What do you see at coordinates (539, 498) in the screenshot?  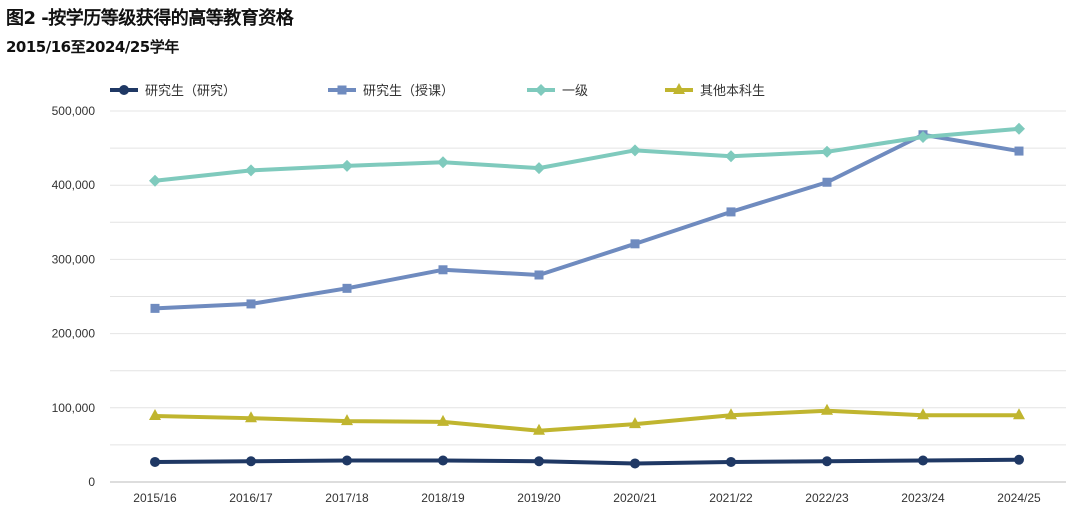 I see `x-tick-label: 2019/20` at bounding box center [539, 498].